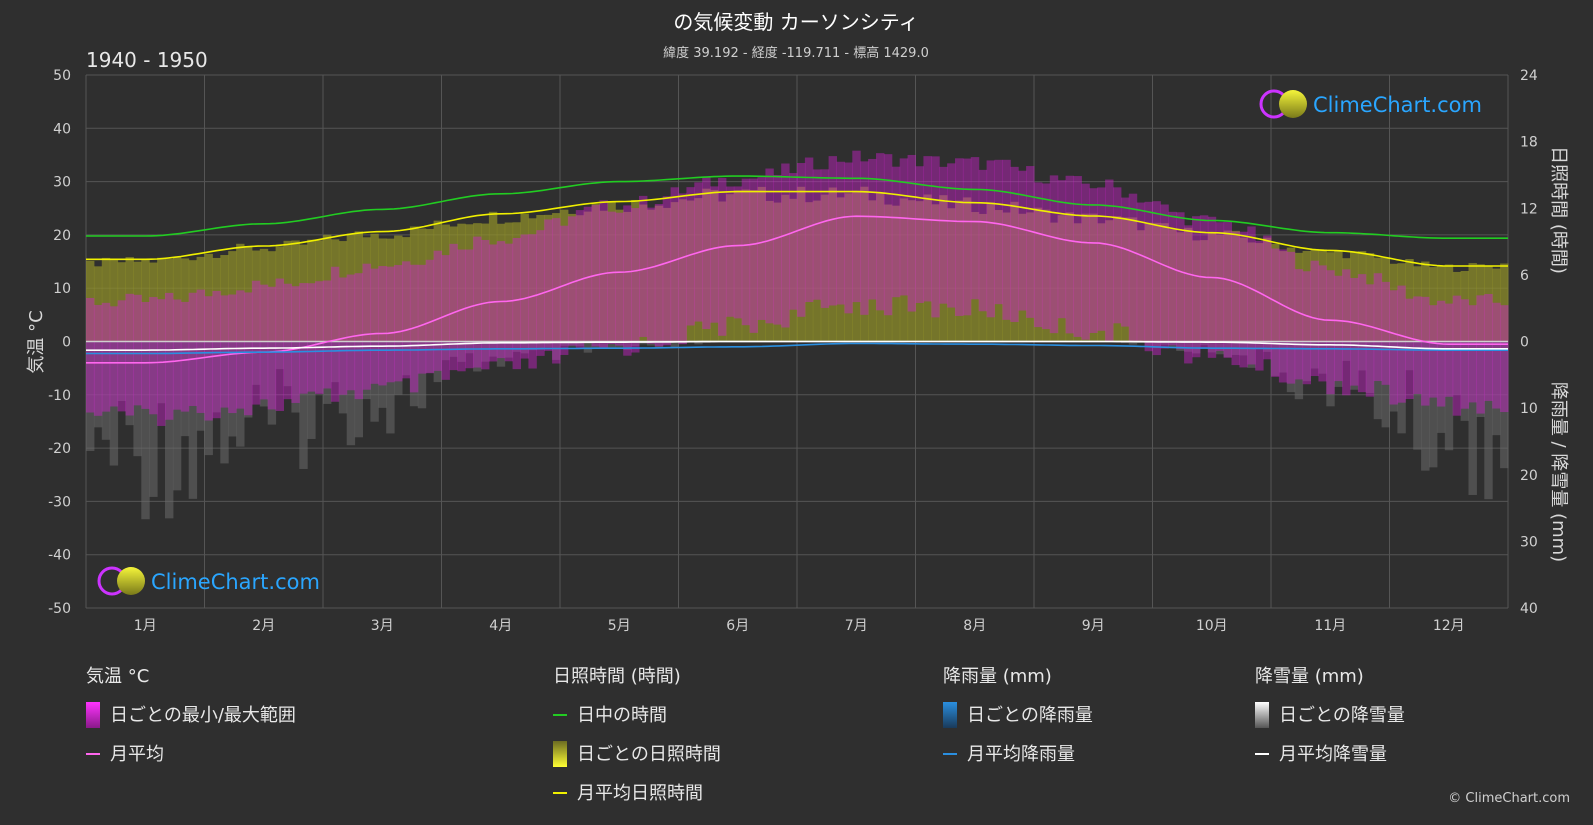 This screenshot has width=1593, height=825. I want to click on logo-top-text: ClimeChart.com, so click(1397, 105).